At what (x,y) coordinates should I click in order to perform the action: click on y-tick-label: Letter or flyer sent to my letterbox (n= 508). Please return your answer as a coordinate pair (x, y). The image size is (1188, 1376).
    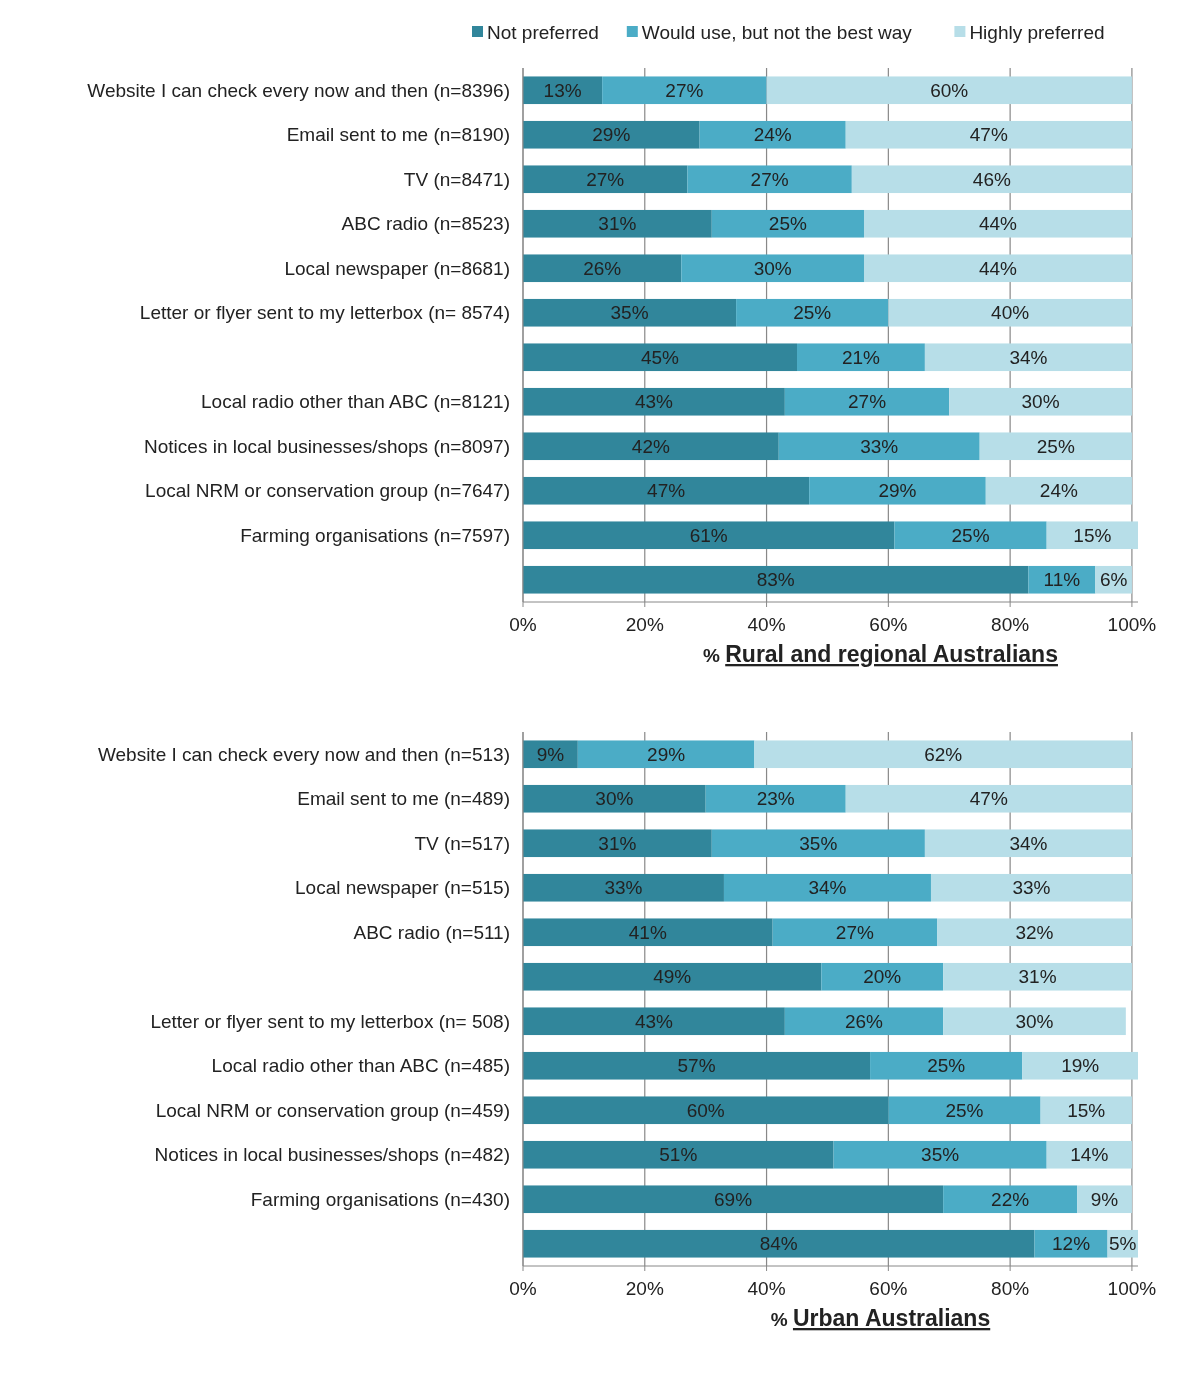
    Looking at the image, I should click on (330, 1021).